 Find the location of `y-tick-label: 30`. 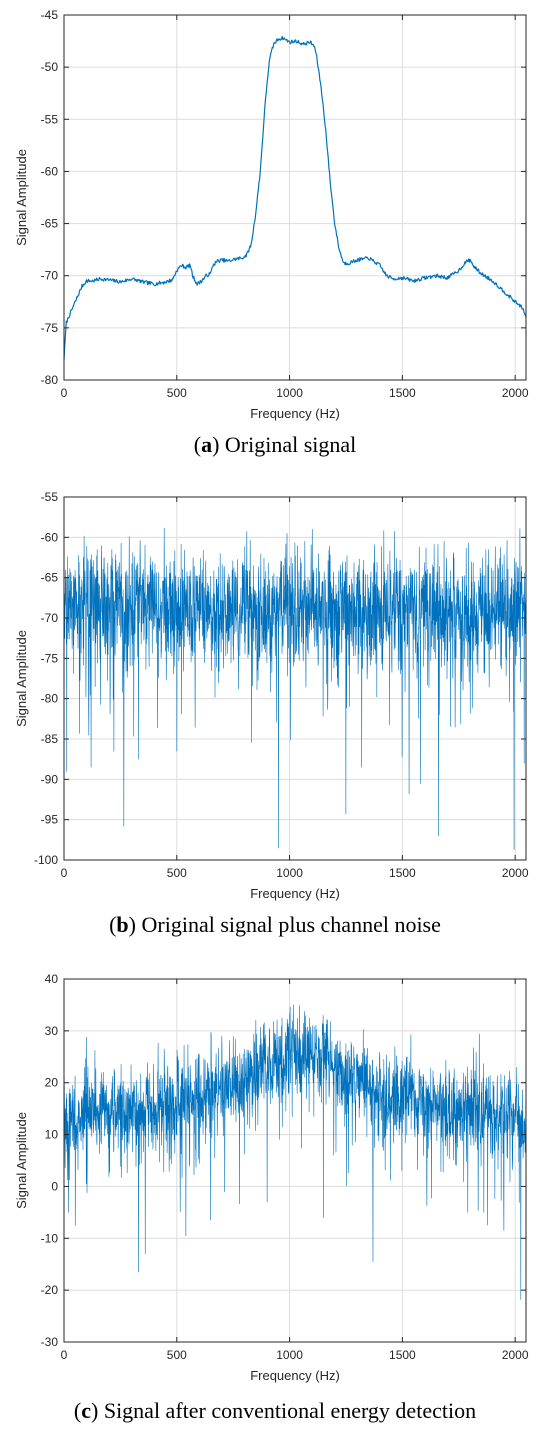

y-tick-label: 30 is located at coordinates (52, 1031).